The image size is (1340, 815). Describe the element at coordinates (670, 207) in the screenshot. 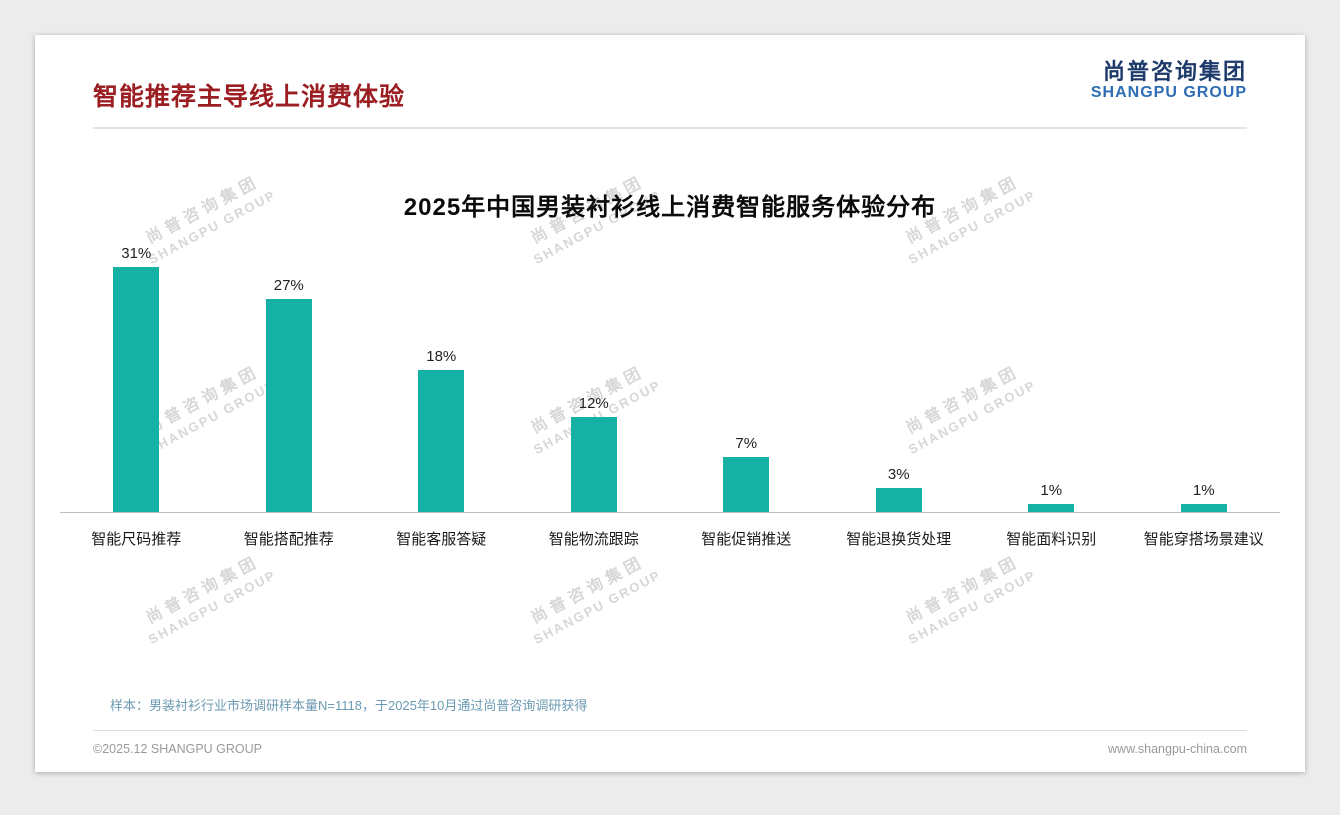

I see `chart-title: 2025年中国男装衬衫线上消费智能服务体验分布` at that location.